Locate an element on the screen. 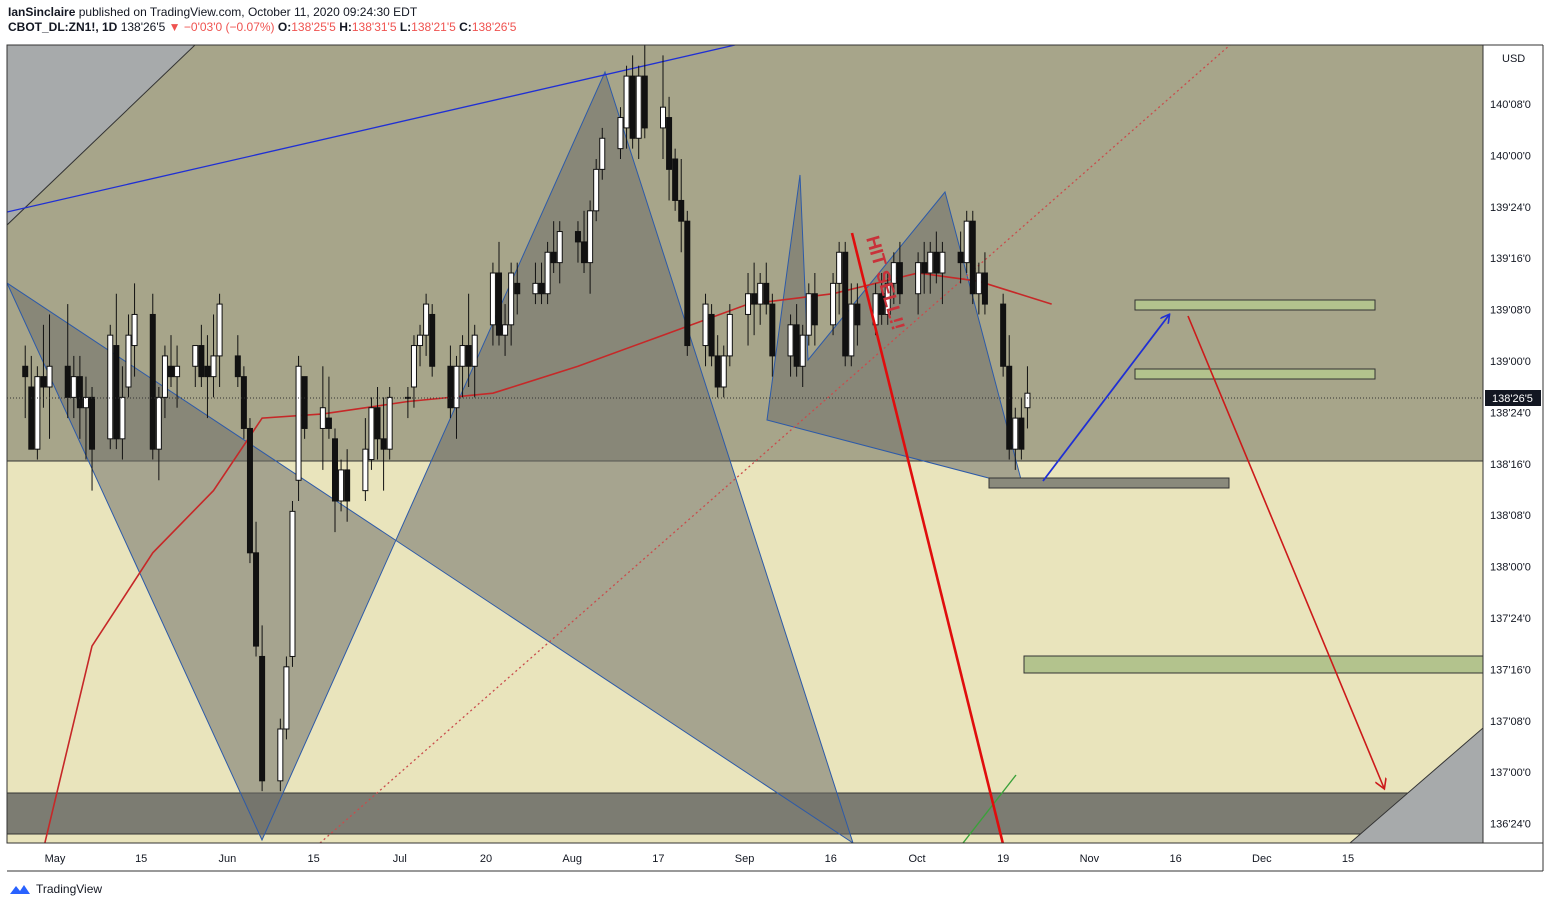 This screenshot has height=909, width=1550. price-tick-label: 140'00'0 is located at coordinates (1510, 156).